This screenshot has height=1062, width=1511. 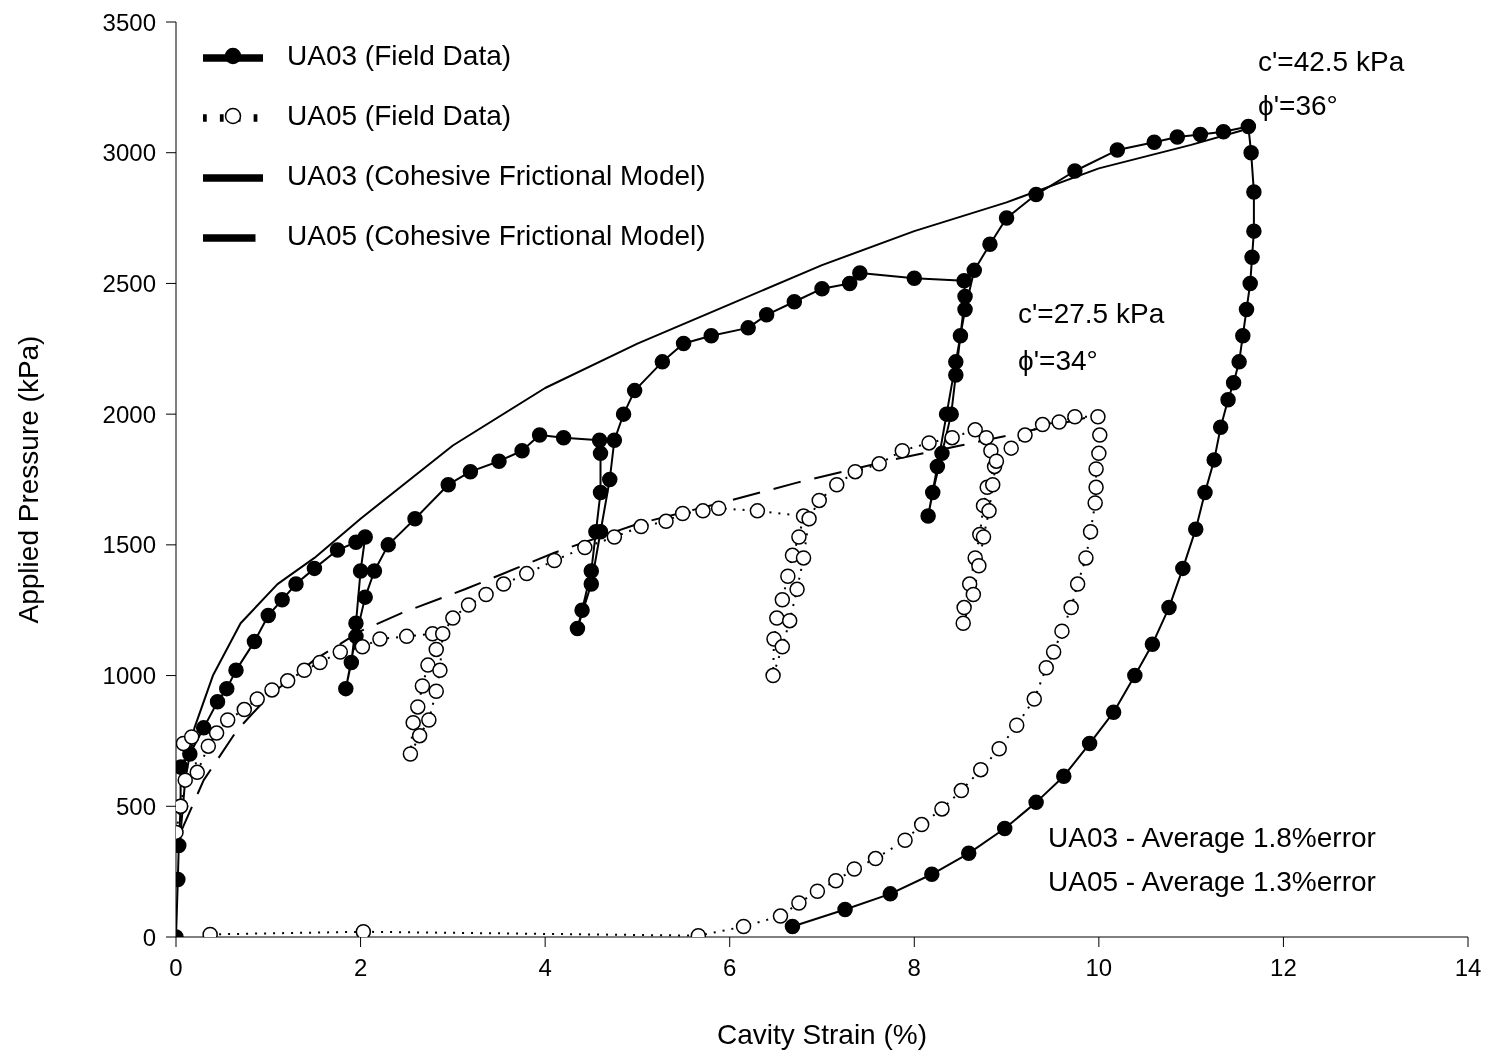 What do you see at coordinates (496, 176) in the screenshot?
I see `legend-label: UA03 (Cohesive Frictional Model)` at bounding box center [496, 176].